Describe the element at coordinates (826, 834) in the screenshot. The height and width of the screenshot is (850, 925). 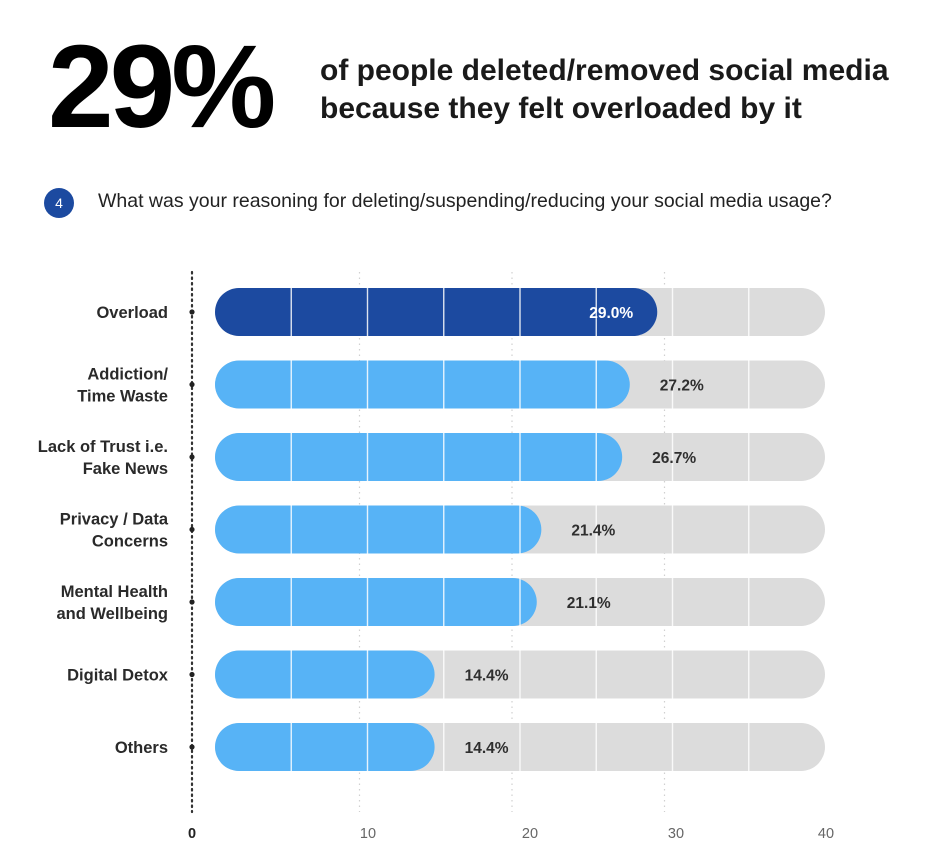
I see `x-tick-label: 40` at that location.